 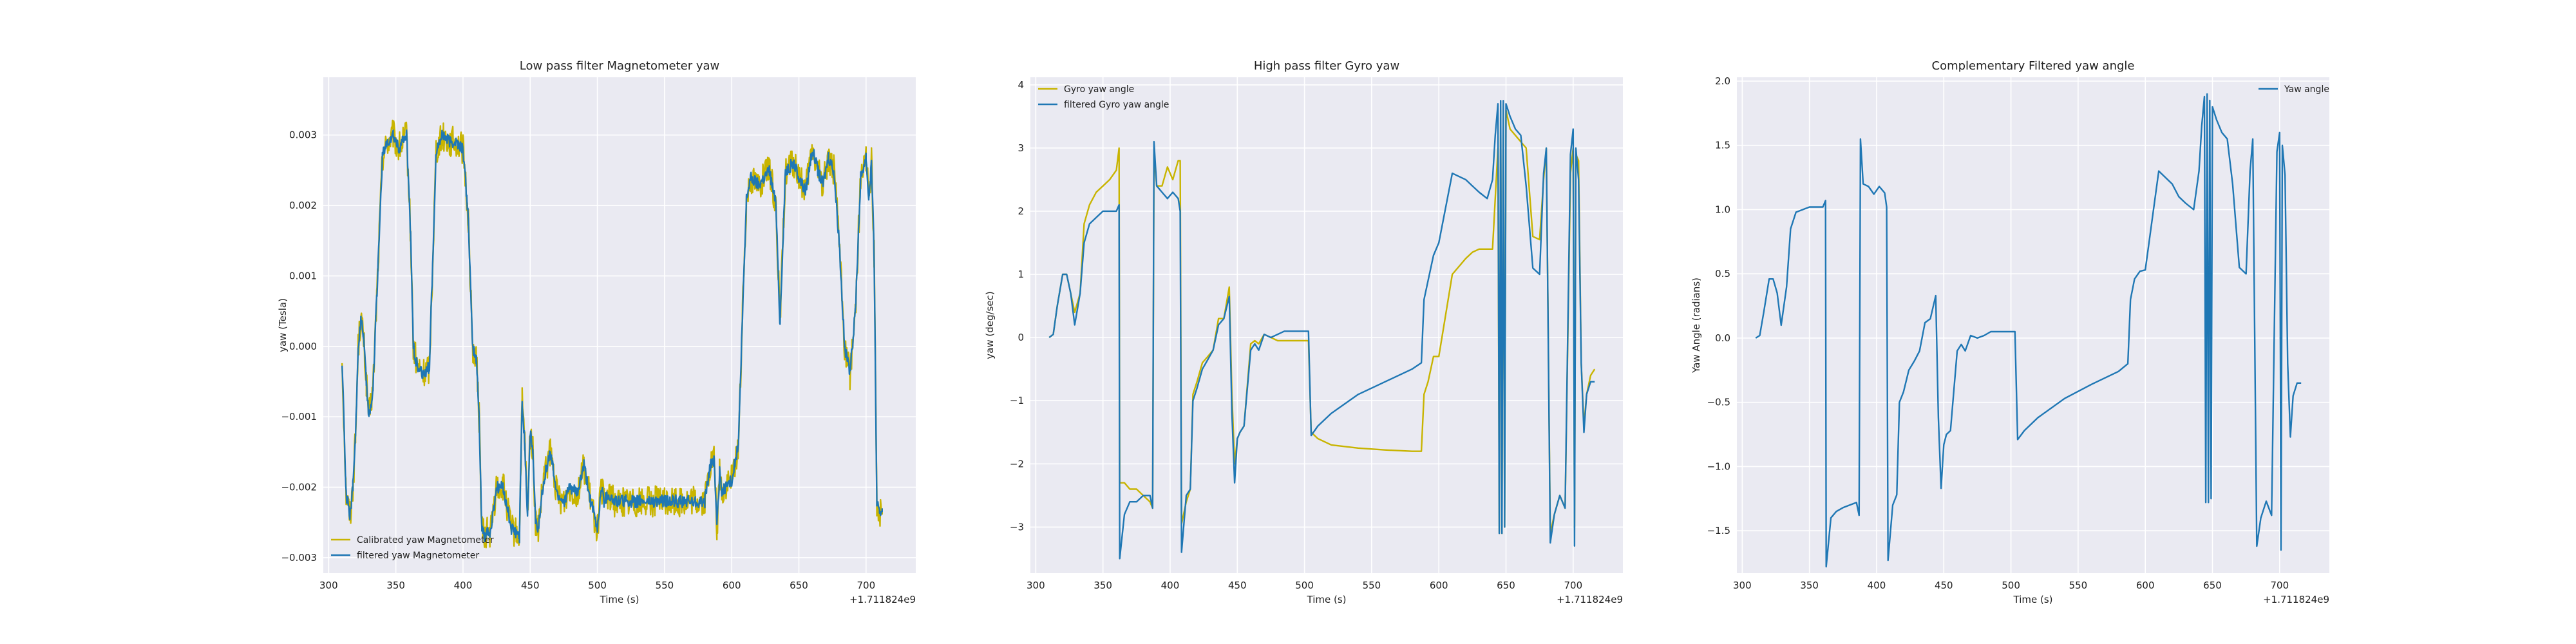 I want to click on y-tick-label: −1.0, so click(x=1719, y=466).